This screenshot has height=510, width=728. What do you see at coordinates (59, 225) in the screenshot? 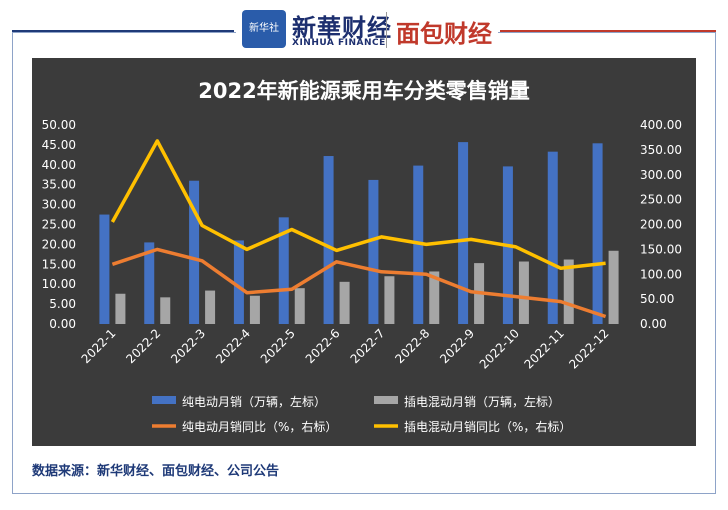
I see `y-left-tick-label: 25.00` at bounding box center [59, 225].